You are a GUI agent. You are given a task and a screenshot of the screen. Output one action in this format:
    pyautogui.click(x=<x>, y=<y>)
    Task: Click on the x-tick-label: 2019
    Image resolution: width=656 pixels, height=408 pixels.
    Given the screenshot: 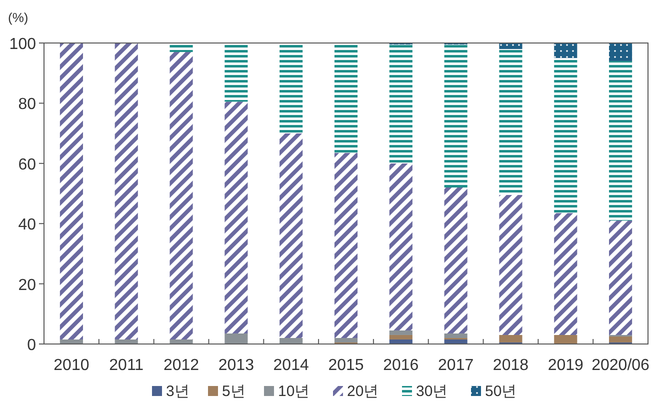 What is the action you would take?
    pyautogui.click(x=566, y=365)
    